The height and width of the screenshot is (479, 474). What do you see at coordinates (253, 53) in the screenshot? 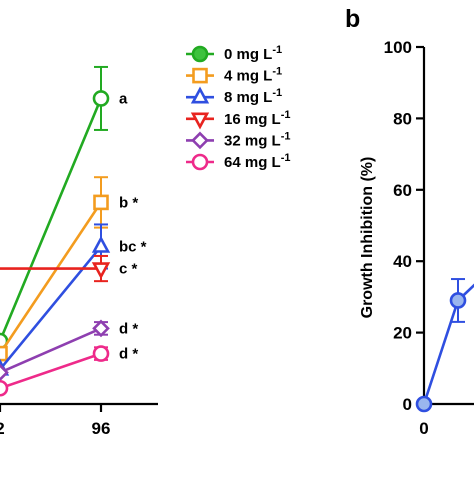
I see `legend-label: 0 mg L-1` at bounding box center [253, 53].